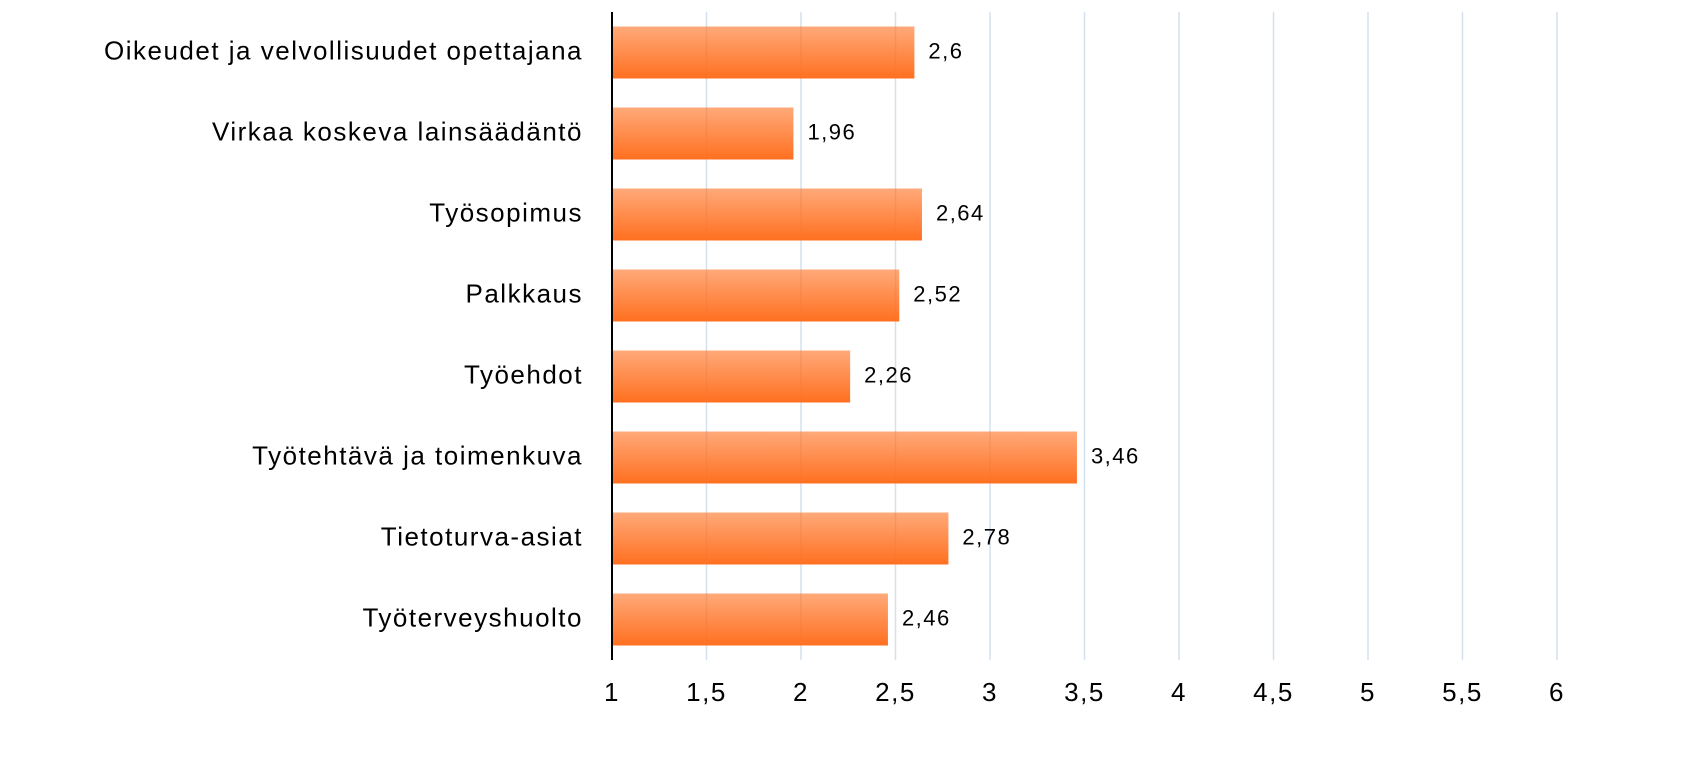 This screenshot has height=765, width=1699. I want to click on x-tick-label: 5, so click(1368, 692).